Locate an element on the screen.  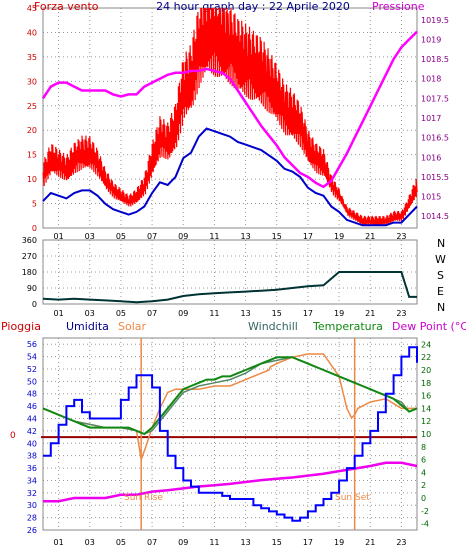
humidity-tick-label: 28 is located at coordinates (32, 518).